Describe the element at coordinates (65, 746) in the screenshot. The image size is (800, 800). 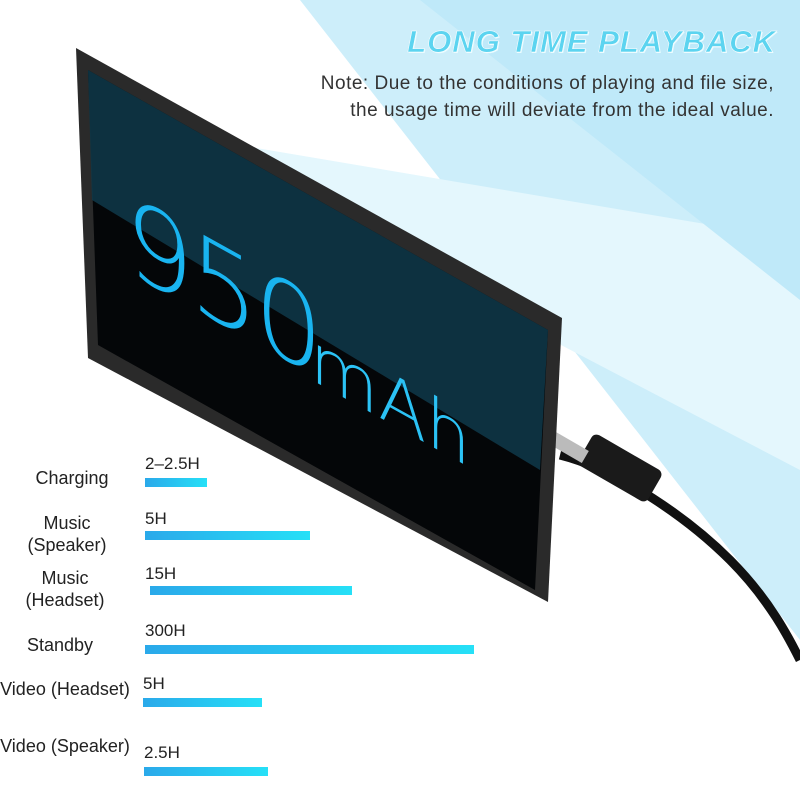
I see `stat-label: Video (Speaker)` at that location.